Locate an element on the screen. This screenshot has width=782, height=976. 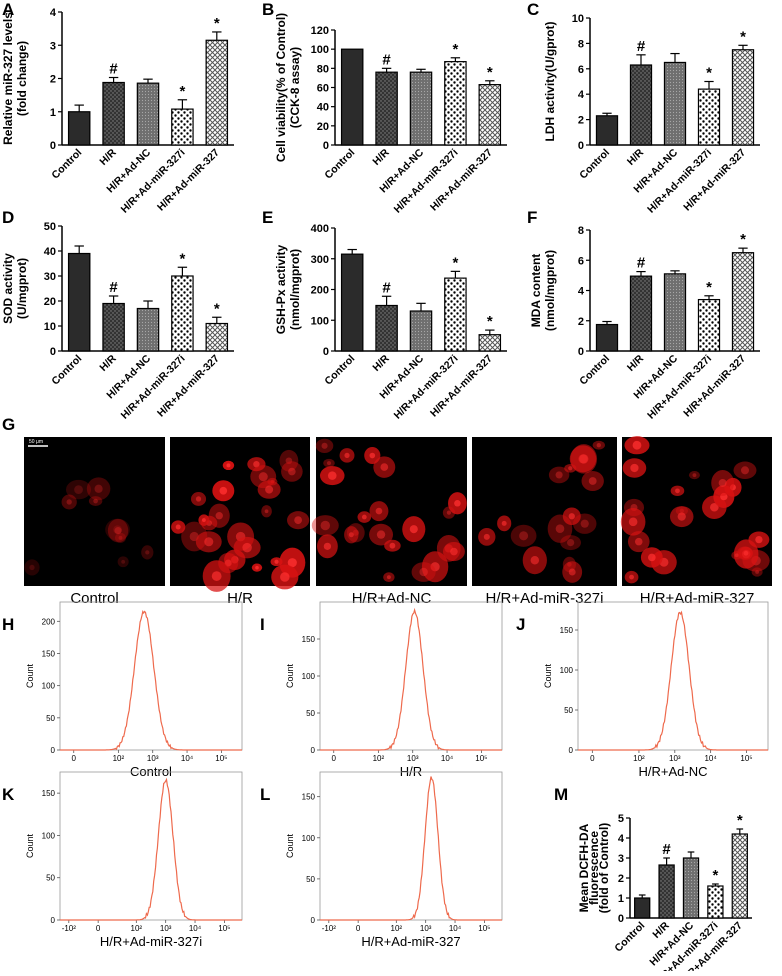
x-tick-label: 0 is located at coordinates (98, 928).